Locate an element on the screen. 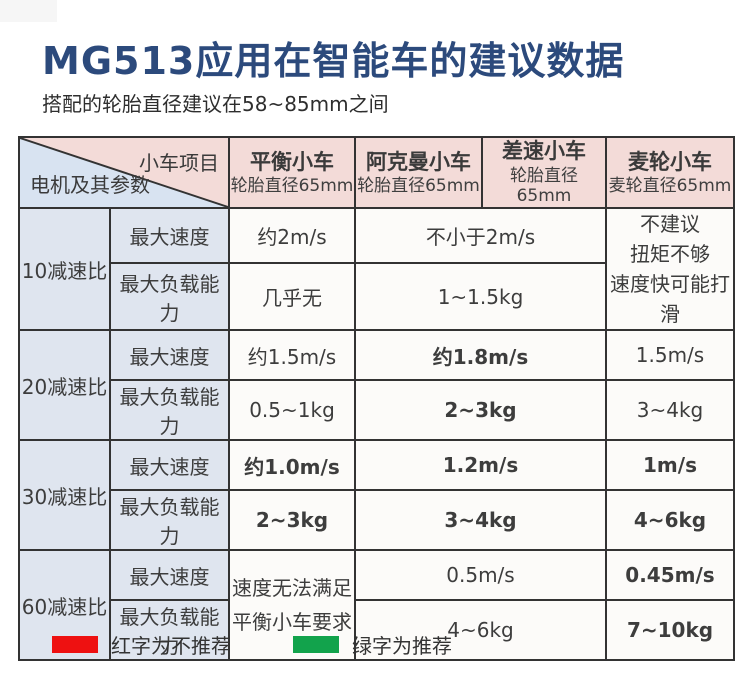 The image size is (750, 677). corner-cell: 小车项目 电机及其参数 is located at coordinates (124, 172).